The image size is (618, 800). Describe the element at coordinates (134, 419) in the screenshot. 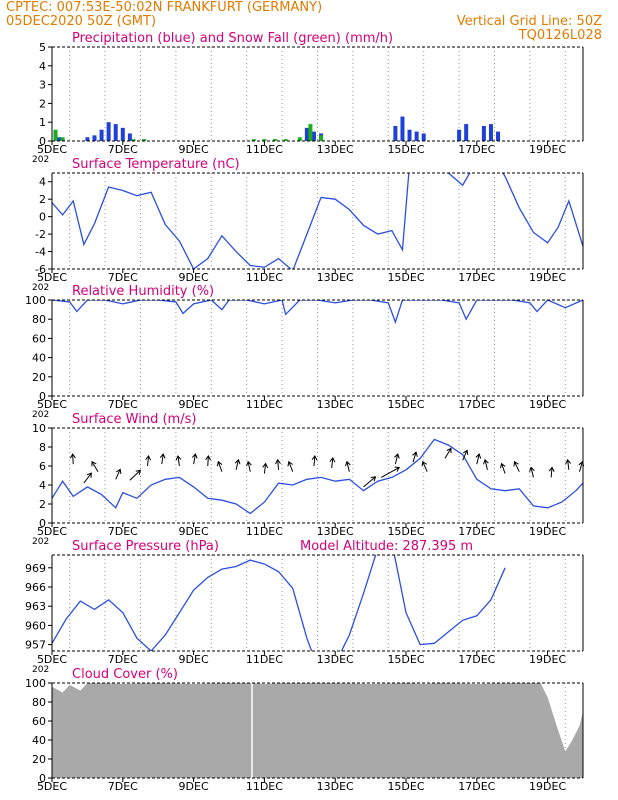

I see `panel-title: Surface Wind (m/s)` at that location.